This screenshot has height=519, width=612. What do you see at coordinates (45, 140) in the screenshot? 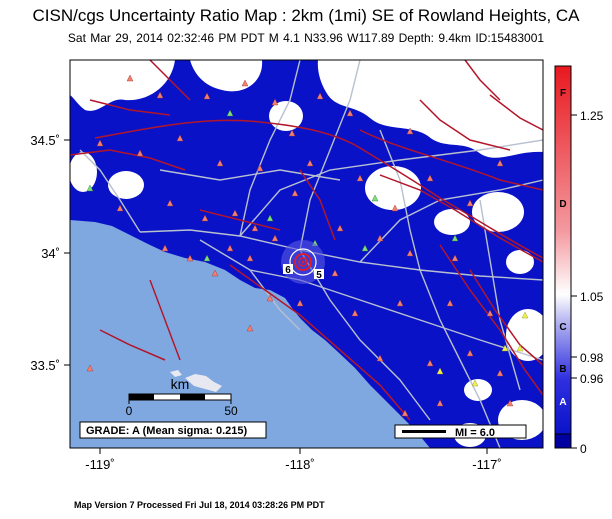
I see `lat-label: 34.5˚` at bounding box center [45, 140].